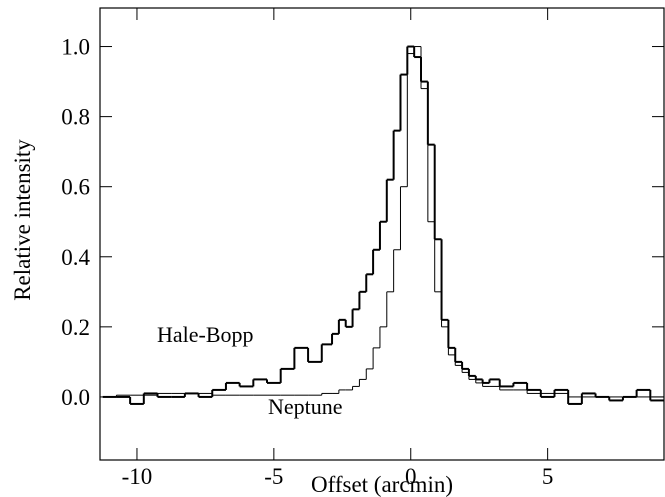 This screenshot has width=665, height=497. I want to click on y-tick-label: 1.0, so click(75, 47).